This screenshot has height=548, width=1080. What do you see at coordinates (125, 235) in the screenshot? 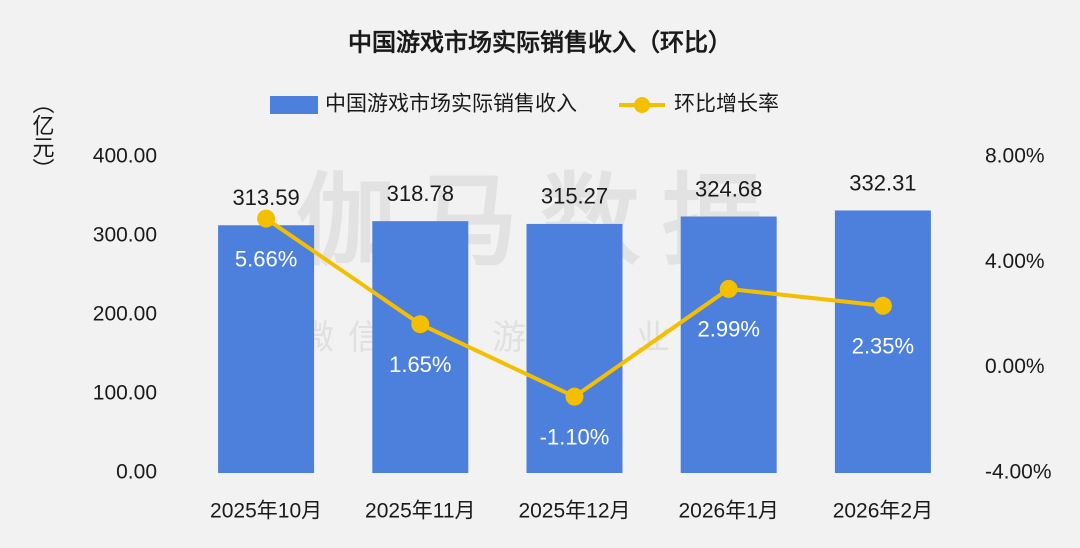
I see `y-tick-label: 300.00` at bounding box center [125, 235].